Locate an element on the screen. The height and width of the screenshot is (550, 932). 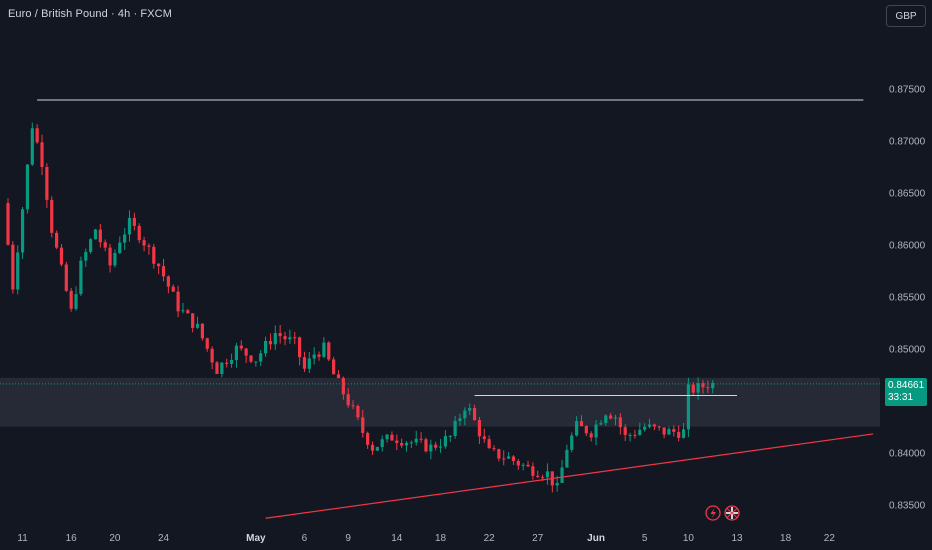
y-tick-label: 0.83500 is located at coordinates (907, 506).